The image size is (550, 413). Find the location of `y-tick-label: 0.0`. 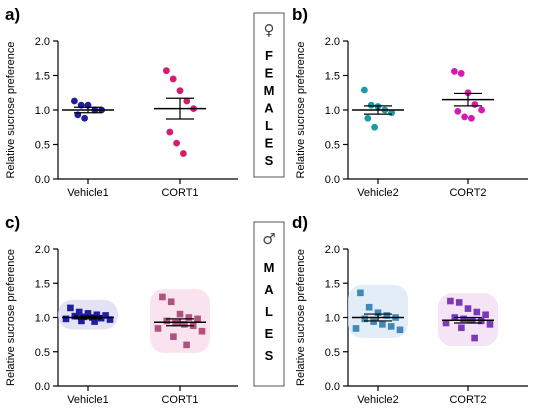

y-tick-label: 0.0 is located at coordinates (332, 180).